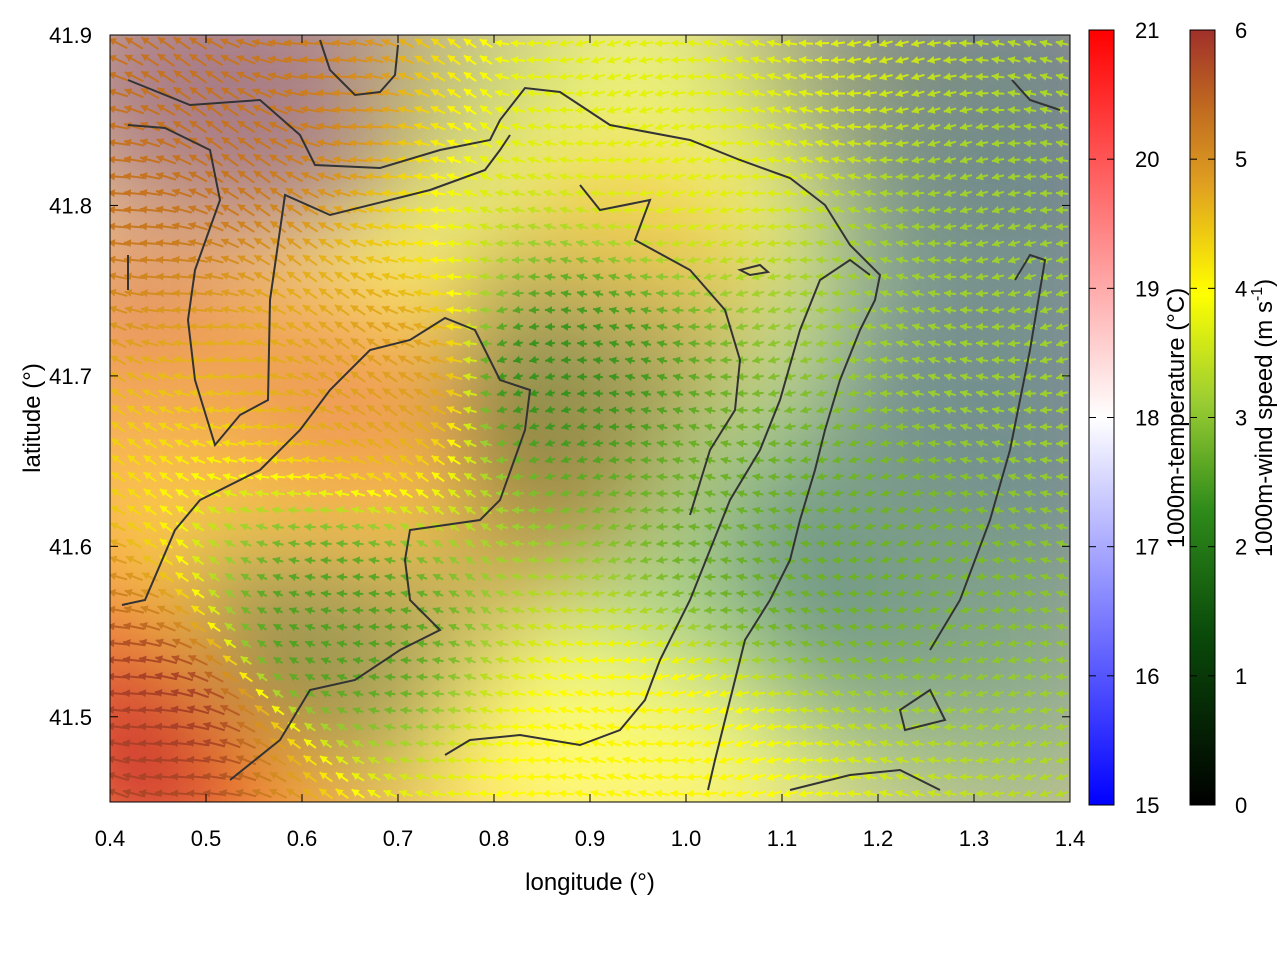  I want to click on temperature-colorbar: 15 16 17 18 19 20 21 1000m-temperature (°C), so click(1139, 418).